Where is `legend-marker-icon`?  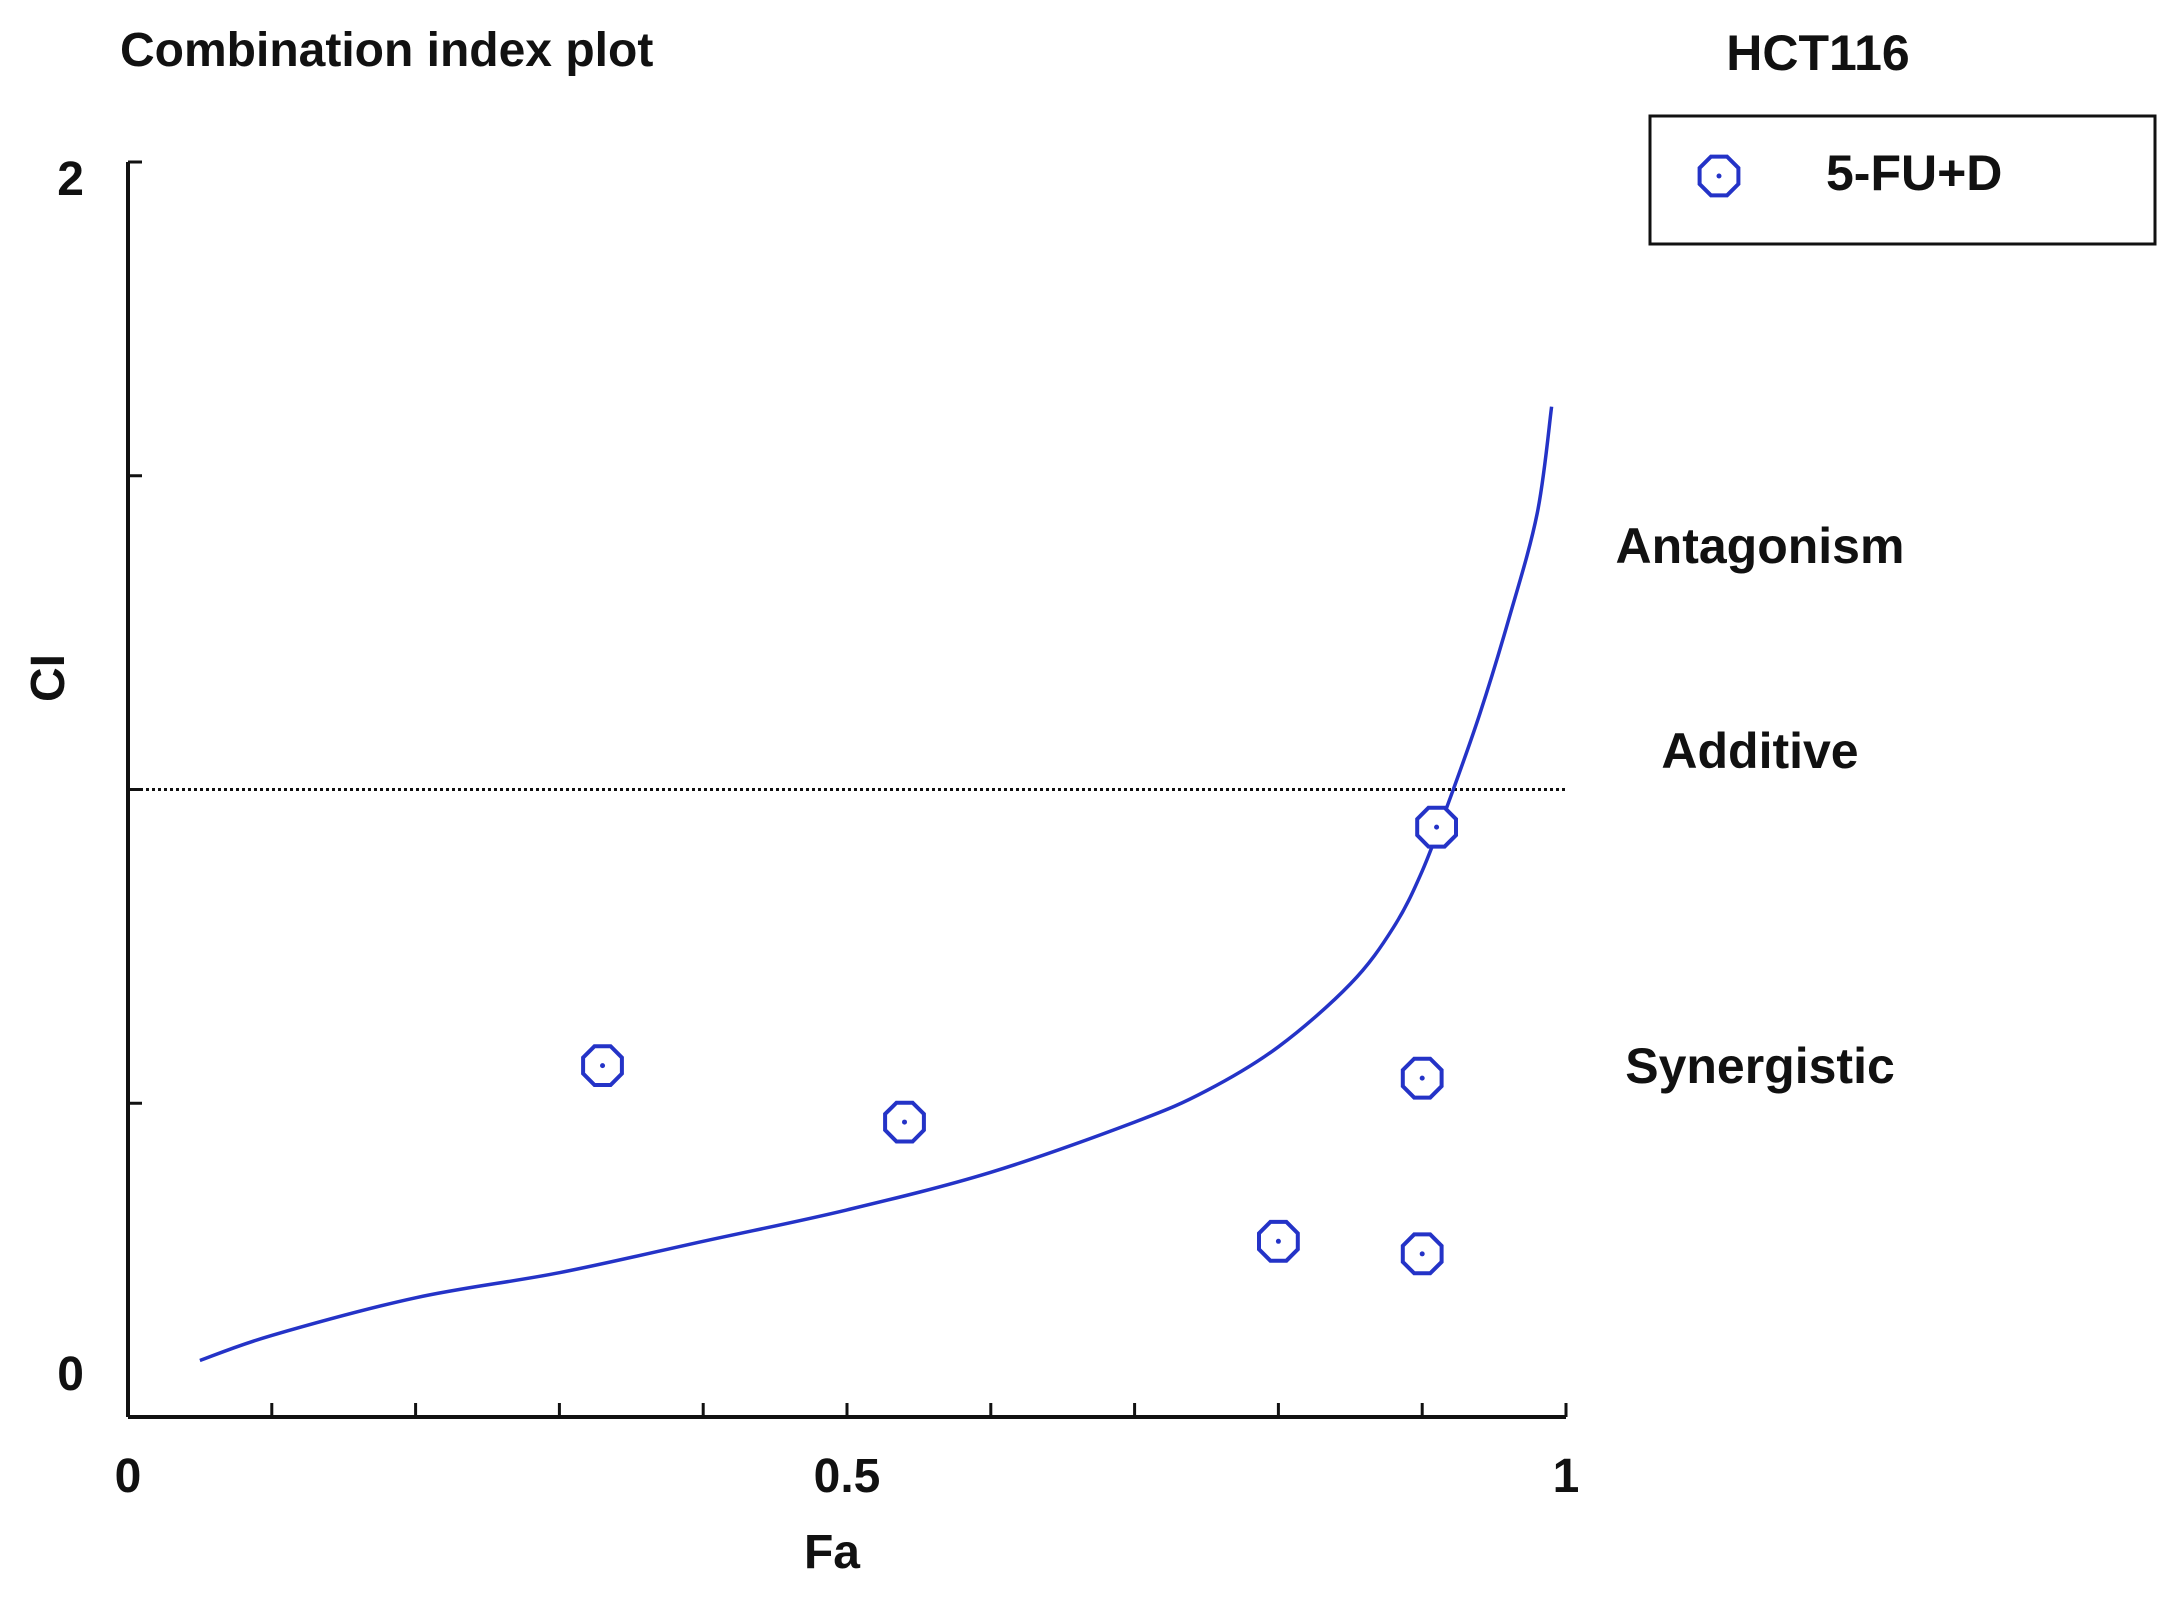 legend-marker-icon is located at coordinates (1719, 176).